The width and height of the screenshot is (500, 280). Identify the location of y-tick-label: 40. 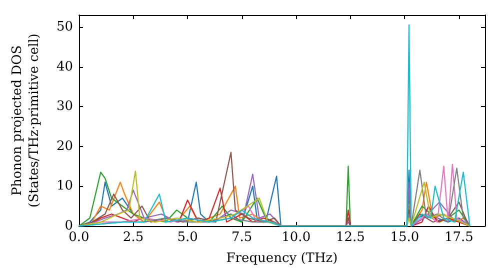
(64, 66).